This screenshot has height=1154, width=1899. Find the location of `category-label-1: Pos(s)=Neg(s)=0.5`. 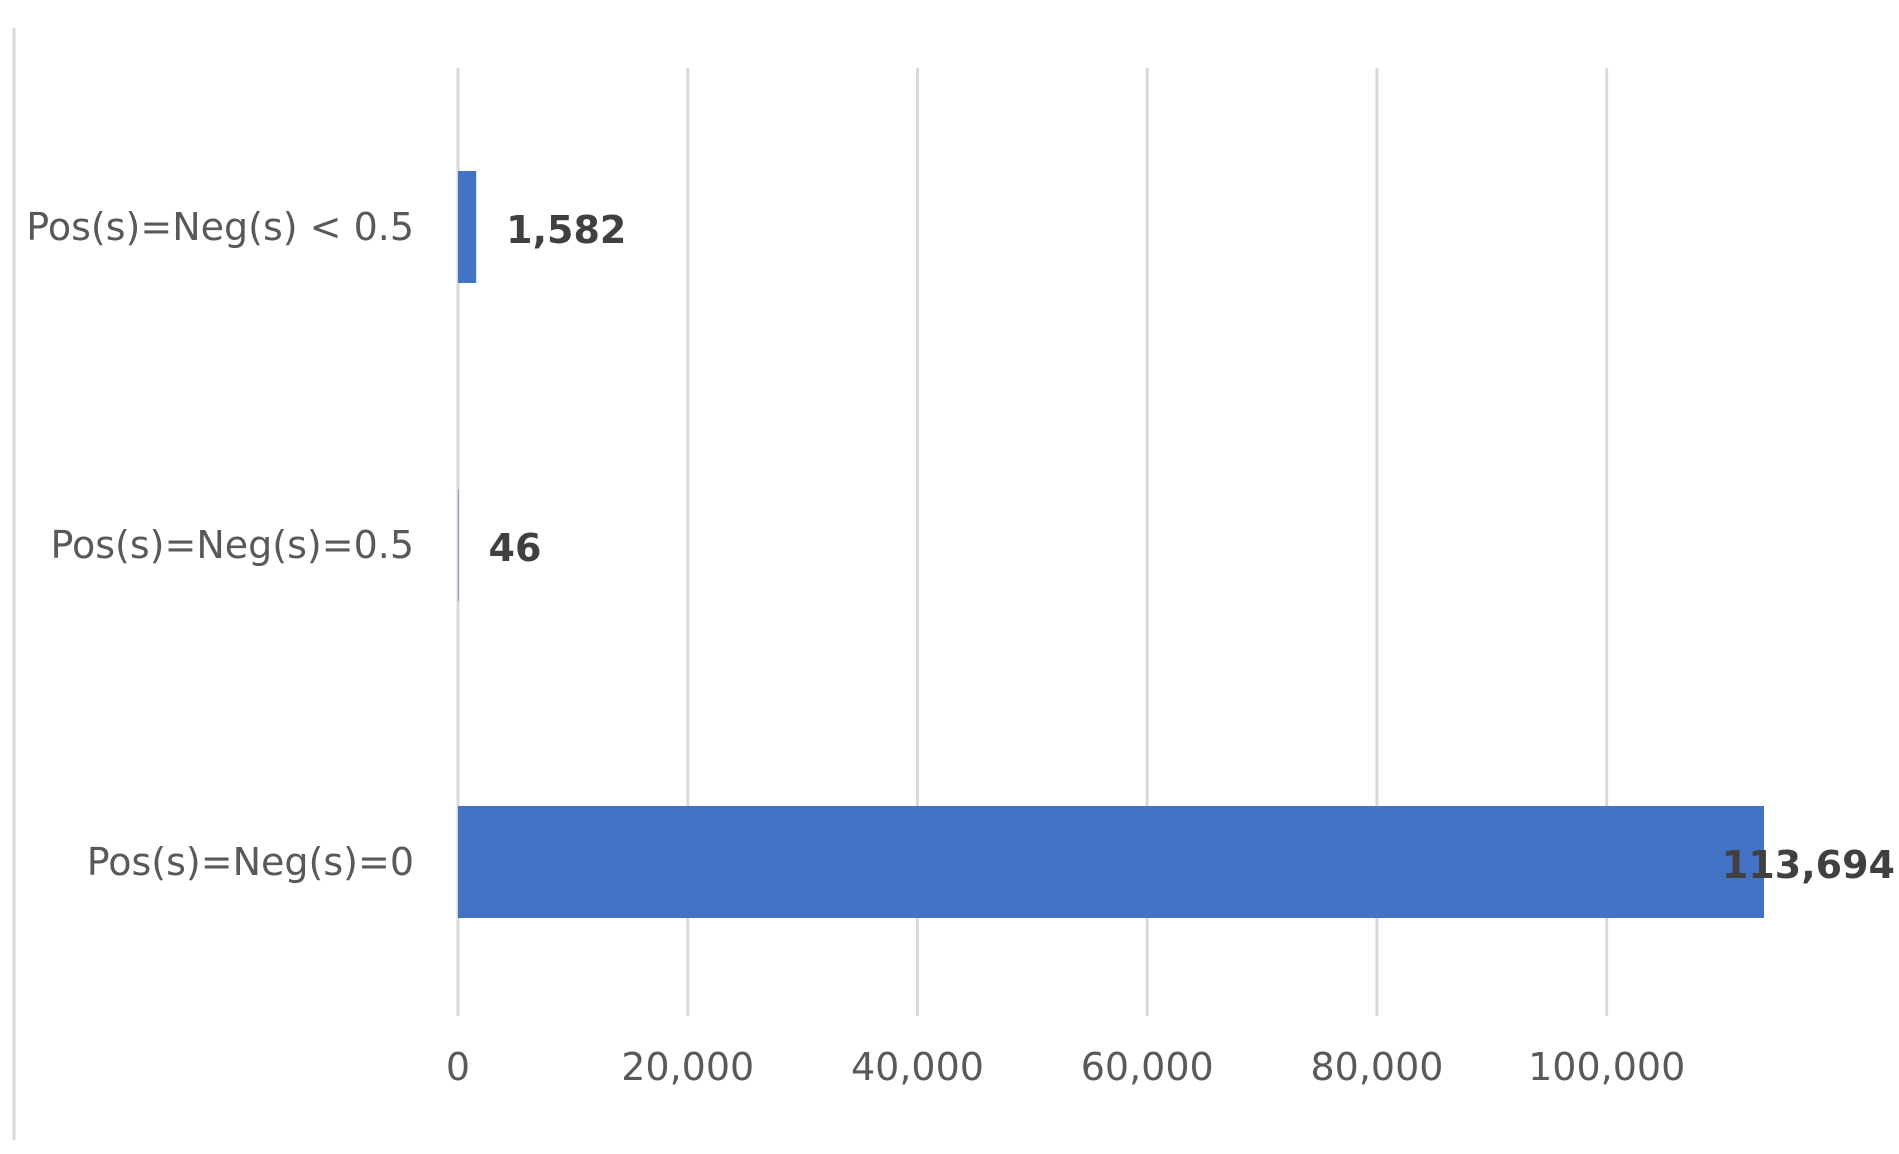

category-label-1: Pos(s)=Neg(s)=0.5 is located at coordinates (232, 545).